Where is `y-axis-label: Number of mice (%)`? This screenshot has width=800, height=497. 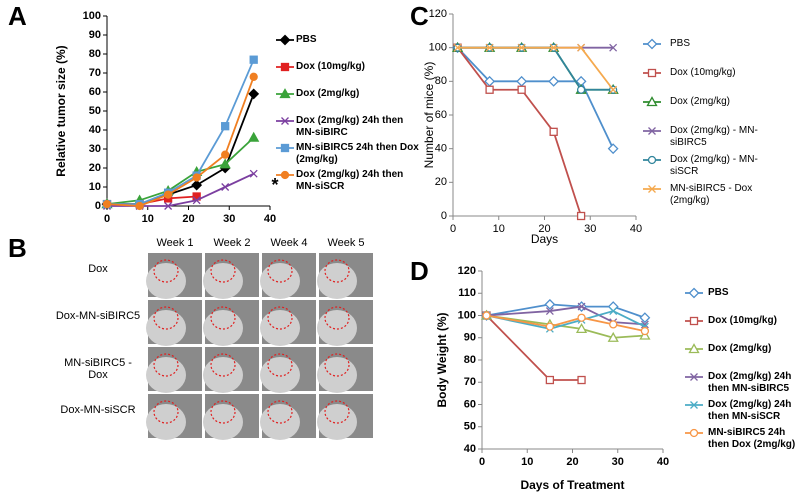 y-axis-label: Number of mice (%) is located at coordinates (429, 115).